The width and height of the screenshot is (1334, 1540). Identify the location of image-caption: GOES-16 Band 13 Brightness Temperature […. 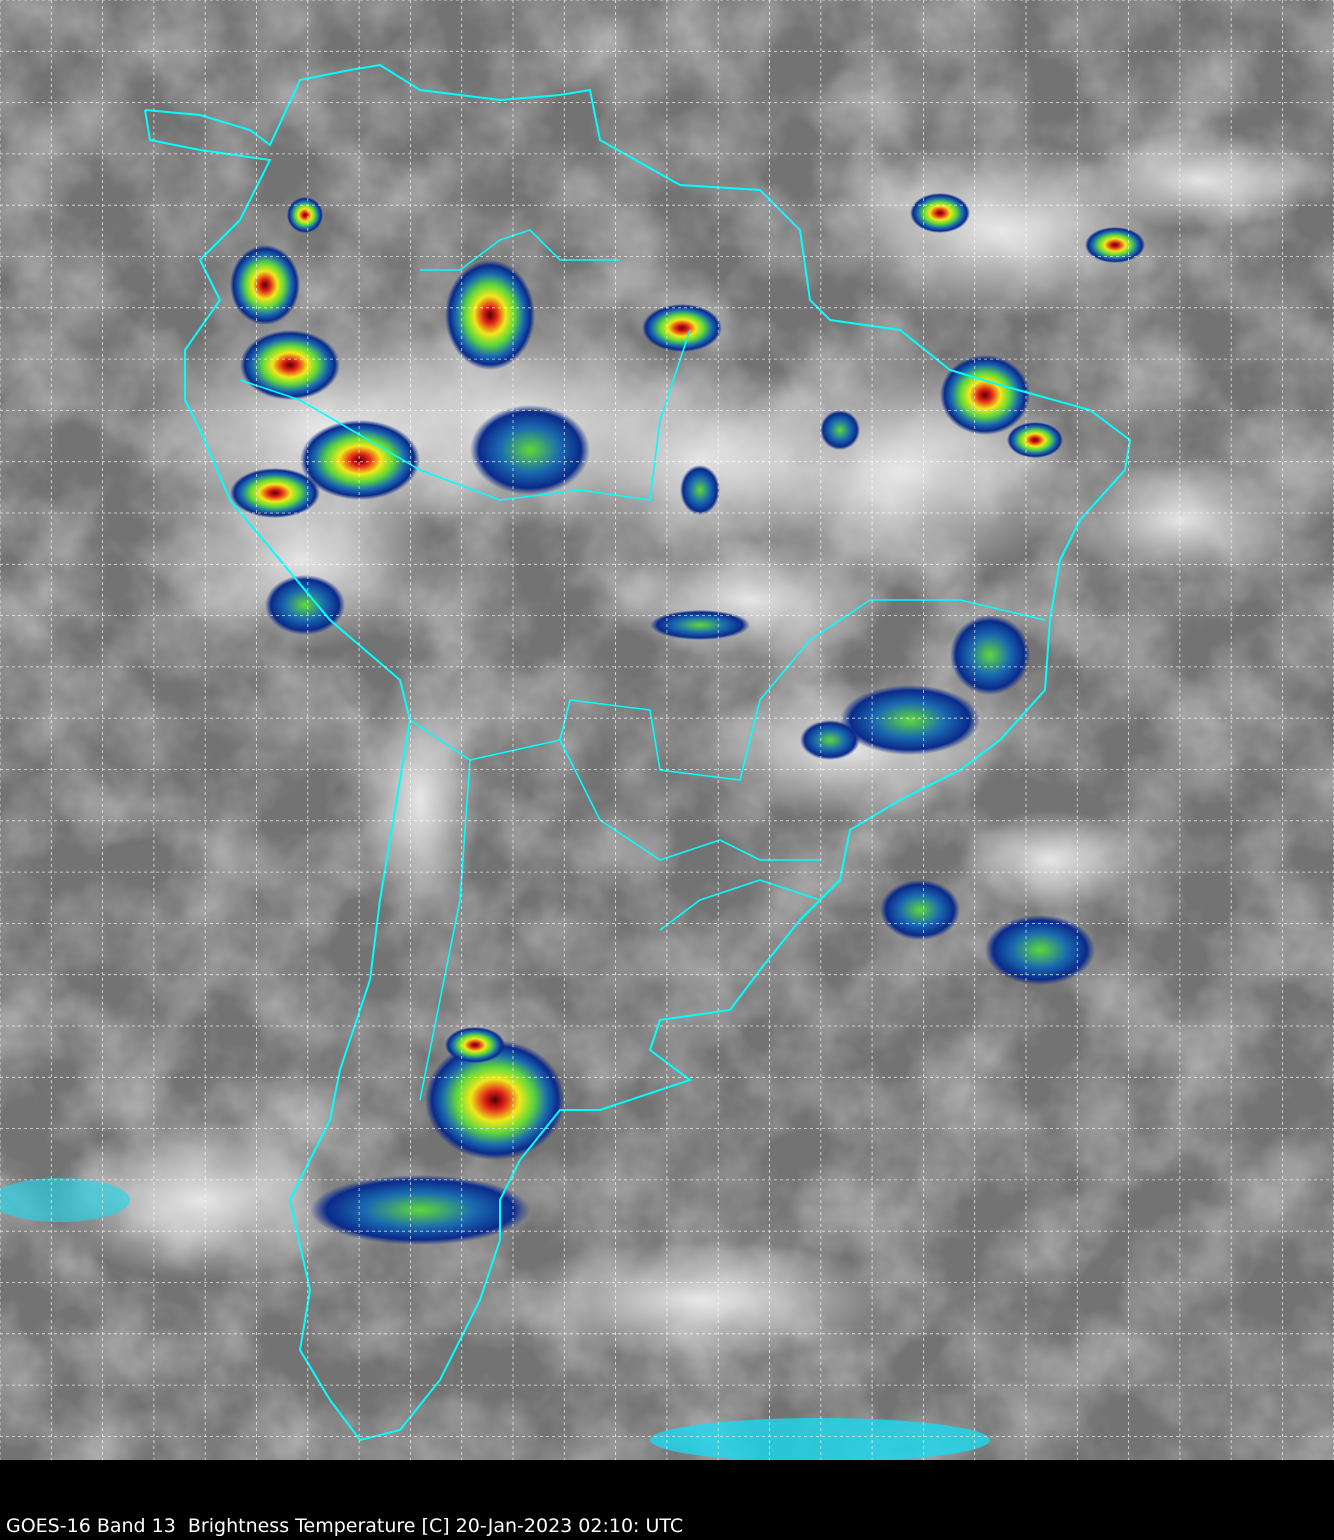
(345, 1526).